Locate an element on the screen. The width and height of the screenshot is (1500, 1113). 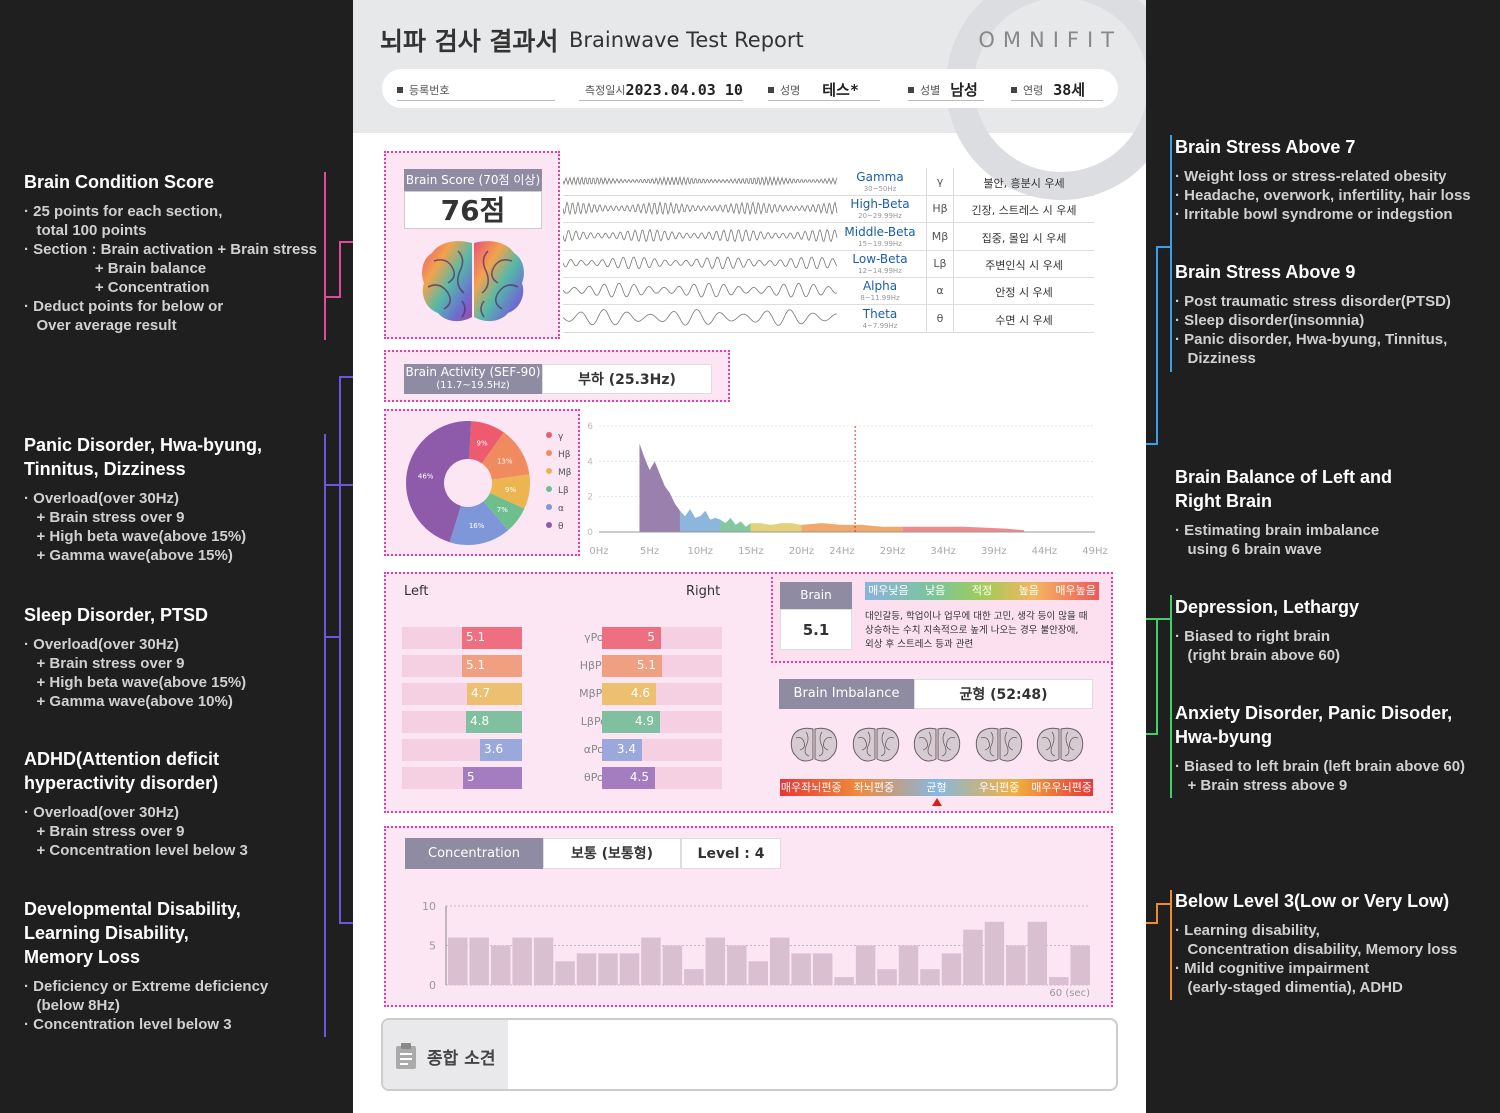
imbalance-level-marker is located at coordinates (936, 802).